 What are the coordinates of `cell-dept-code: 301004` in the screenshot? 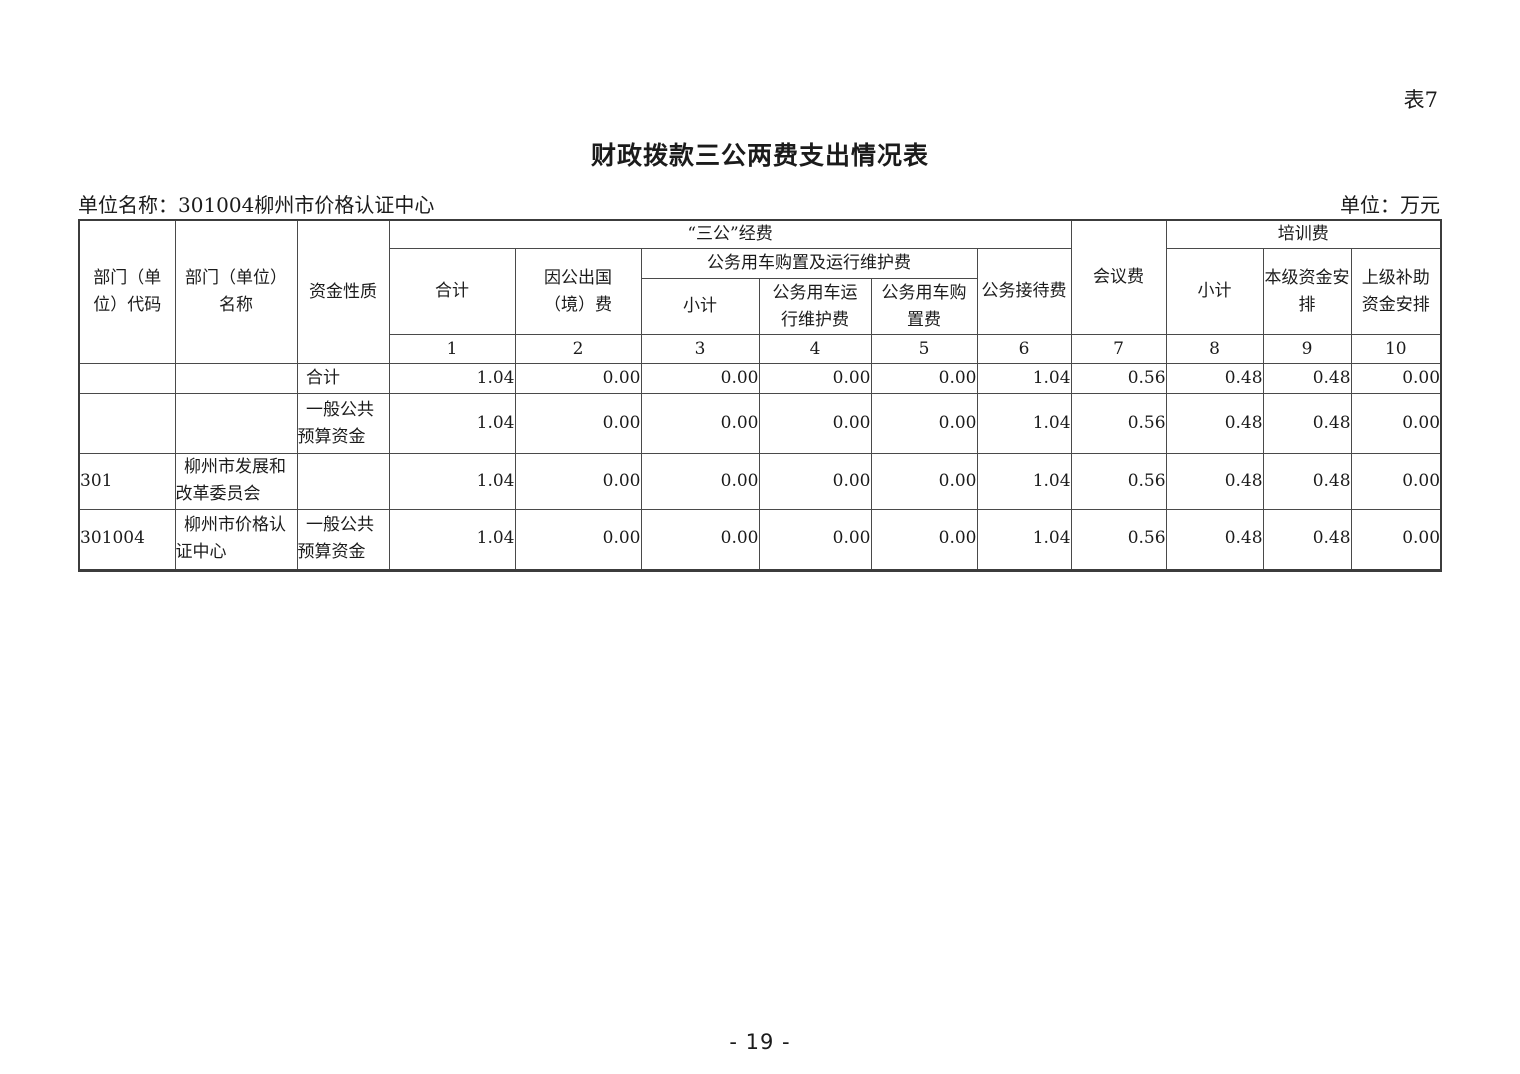 It's located at (127, 539).